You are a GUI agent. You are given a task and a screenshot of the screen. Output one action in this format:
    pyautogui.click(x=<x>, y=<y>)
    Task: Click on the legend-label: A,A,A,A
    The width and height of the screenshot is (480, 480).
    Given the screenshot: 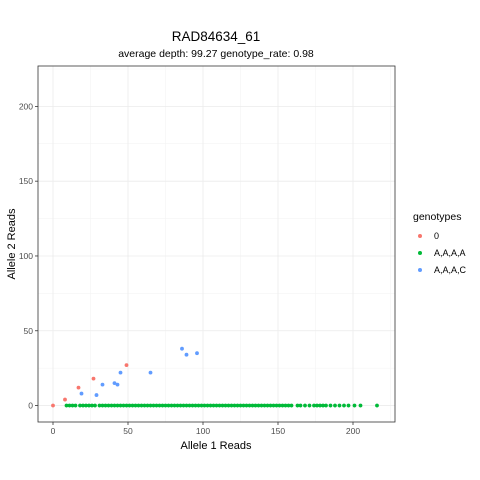 What is the action you would take?
    pyautogui.click(x=450, y=253)
    